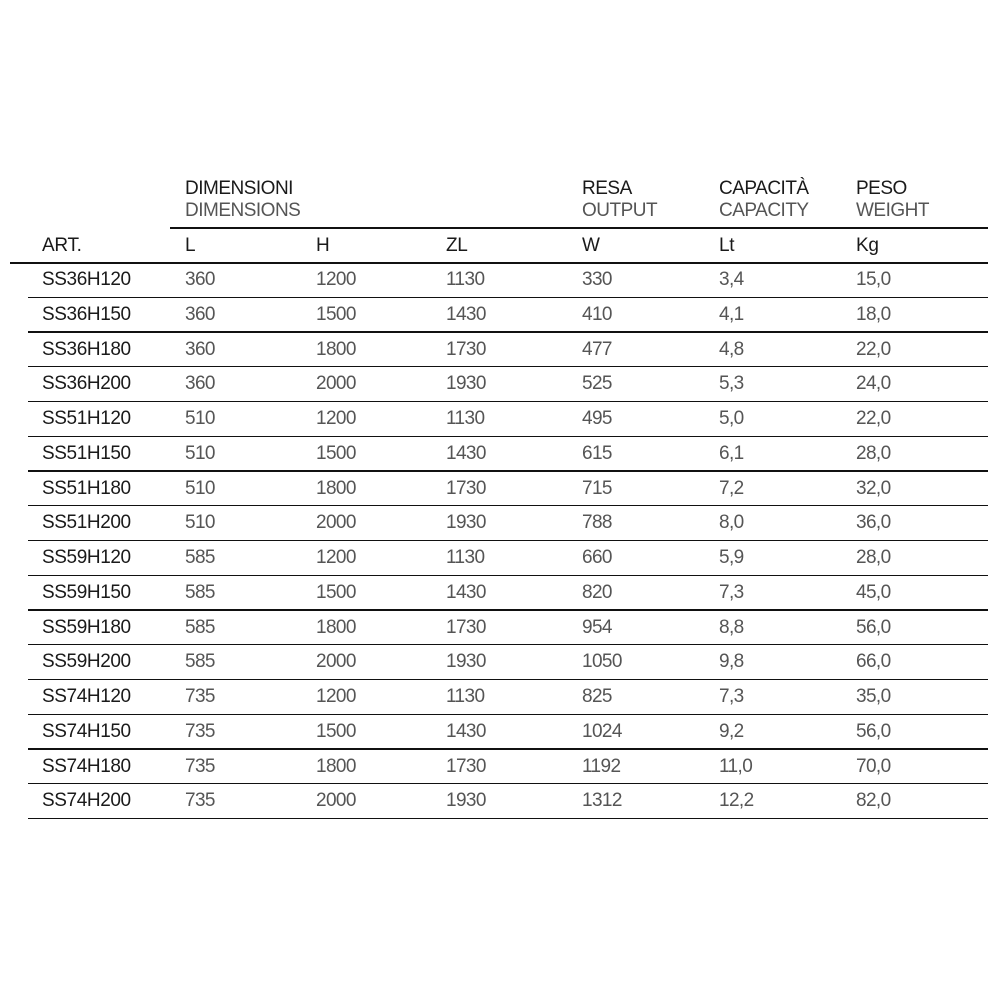 Image resolution: width=1000 pixels, height=1000 pixels. Describe the element at coordinates (499, 263) in the screenshot. I see `column-header-divider` at that location.